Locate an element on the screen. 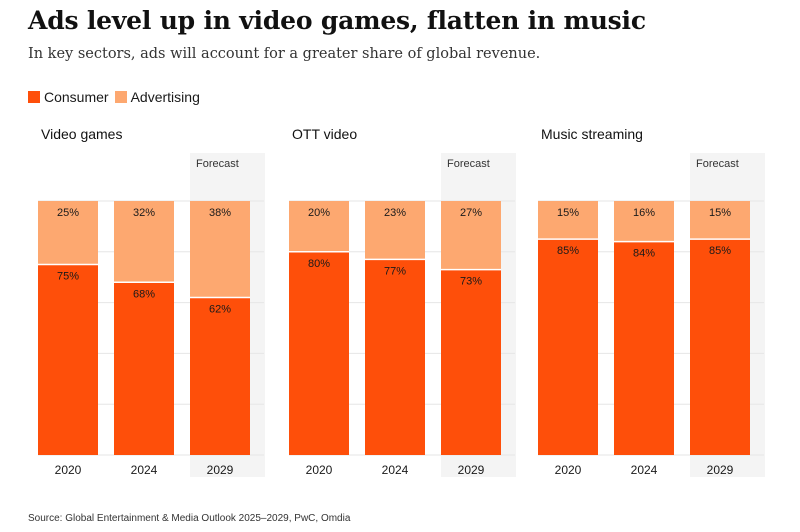  bar-label-consumer-ott-video-2024: 77% is located at coordinates (395, 271).